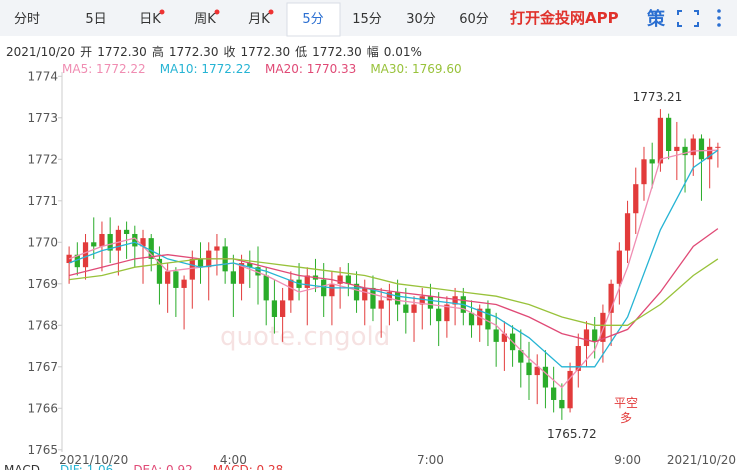 Image resolution: width=737 pixels, height=474 pixels. Describe the element at coordinates (248, 466) in the screenshot. I see `macd: MACD: 0.28` at that location.